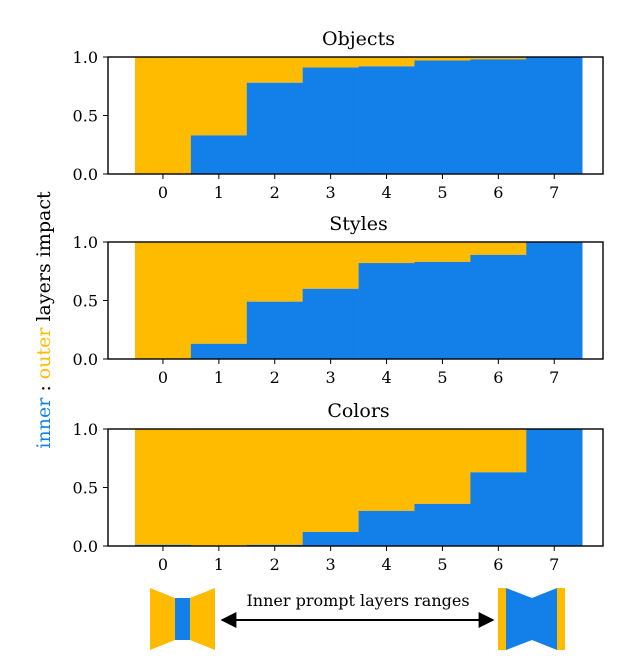 Image resolution: width=631 pixels, height=659 pixels. Describe the element at coordinates (358, 39) in the screenshot. I see `panel-title: Objects` at that location.